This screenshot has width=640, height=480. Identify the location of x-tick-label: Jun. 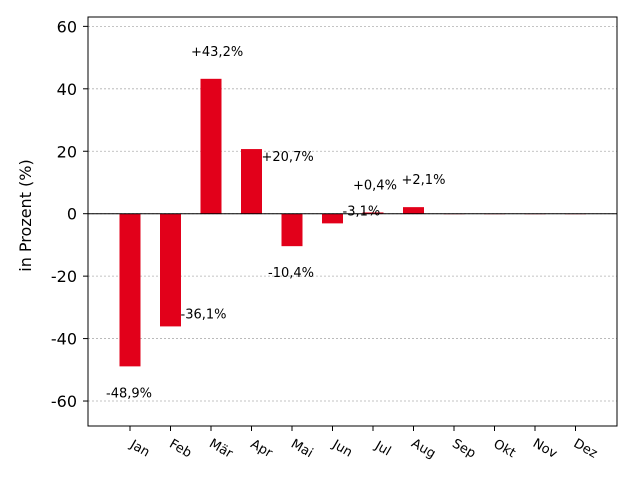
(342, 449).